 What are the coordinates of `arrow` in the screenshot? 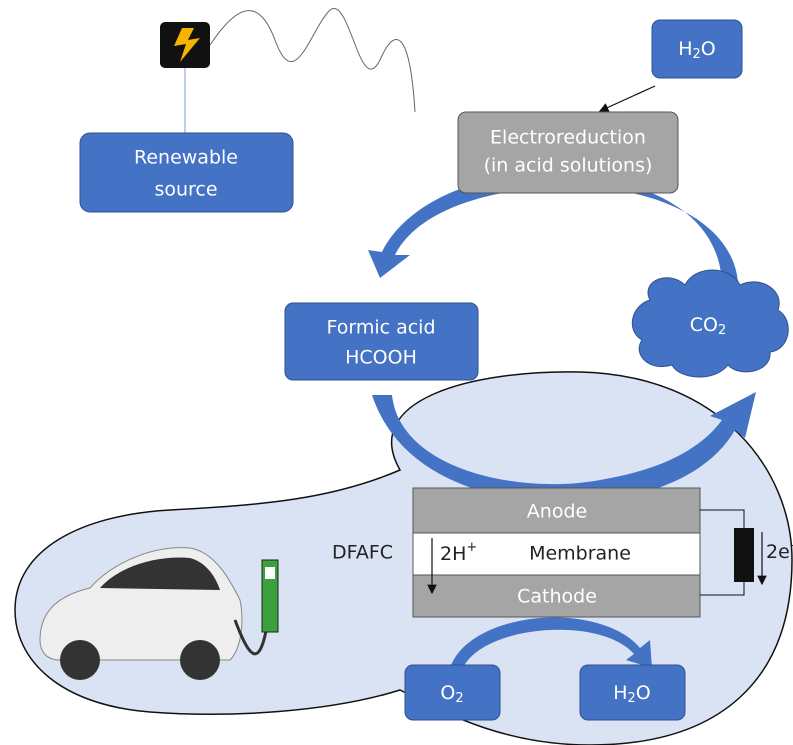 It's located at (627, 98).